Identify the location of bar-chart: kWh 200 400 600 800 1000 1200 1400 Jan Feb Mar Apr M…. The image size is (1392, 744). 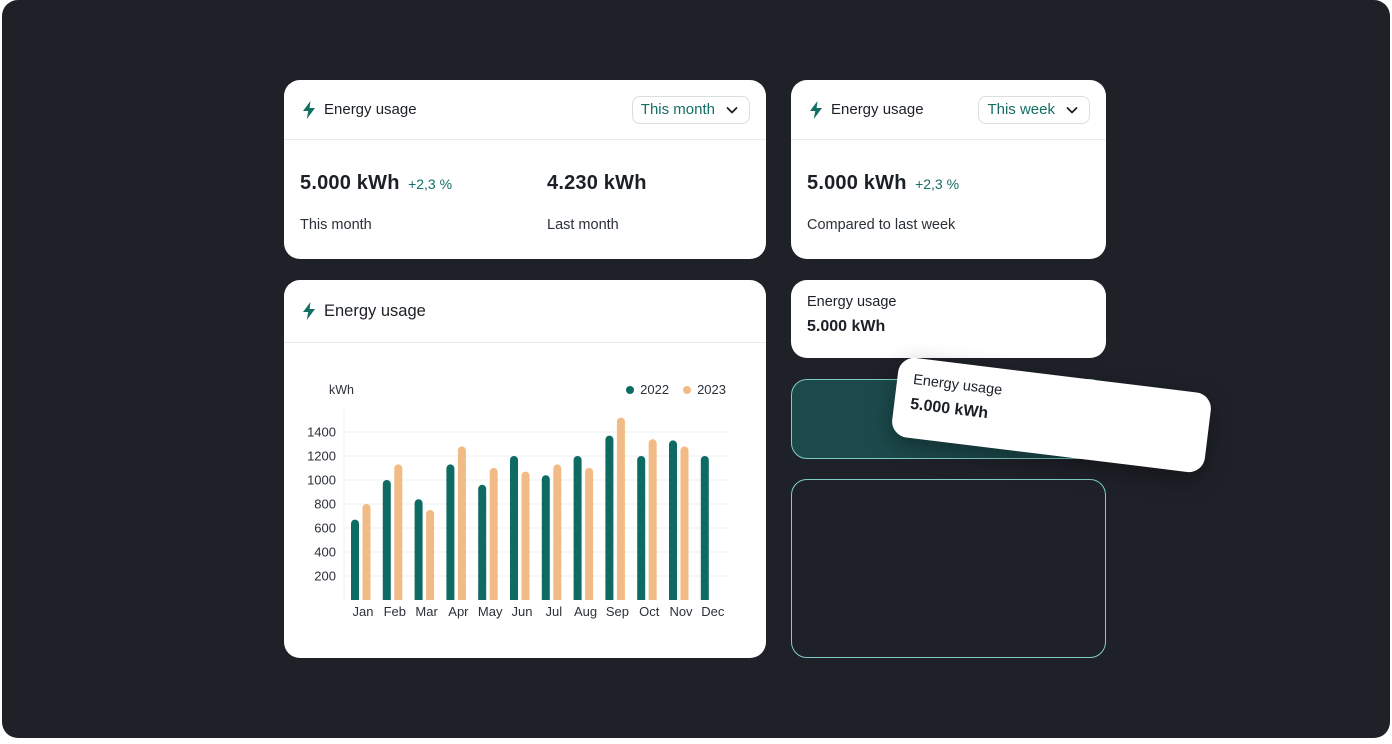
(517, 501).